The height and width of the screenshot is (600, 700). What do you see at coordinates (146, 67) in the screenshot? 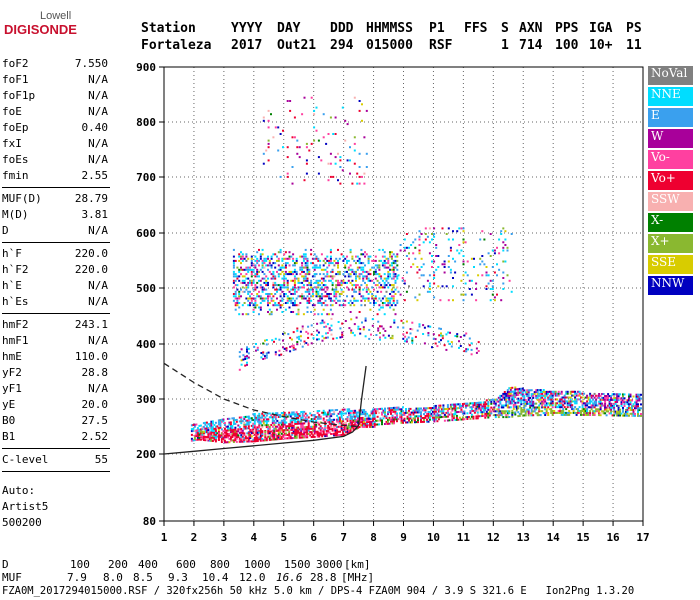
I see `y-tick-label: 900` at bounding box center [146, 67].